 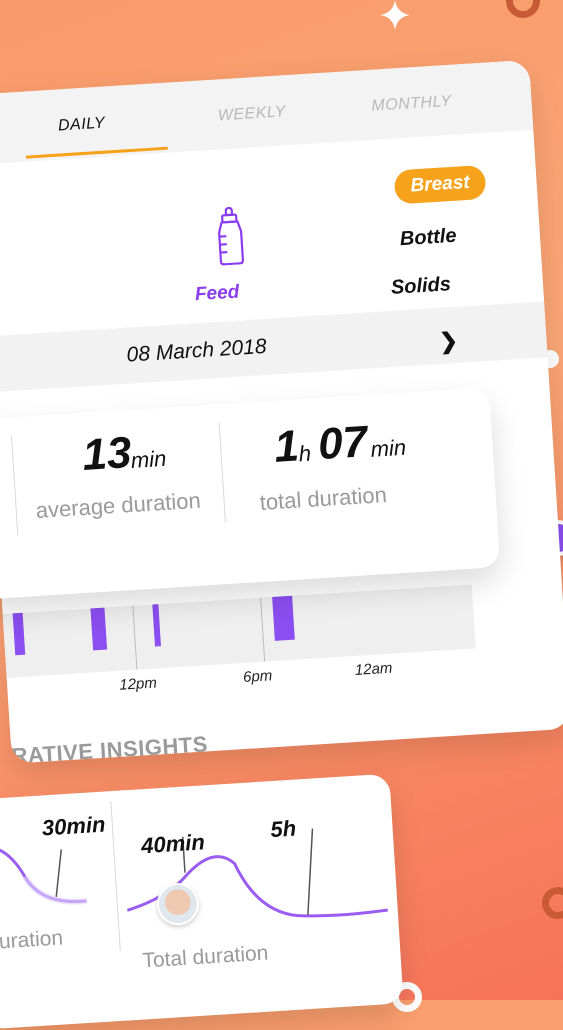 I want to click on average-duration-unit: min, so click(x=148, y=460).